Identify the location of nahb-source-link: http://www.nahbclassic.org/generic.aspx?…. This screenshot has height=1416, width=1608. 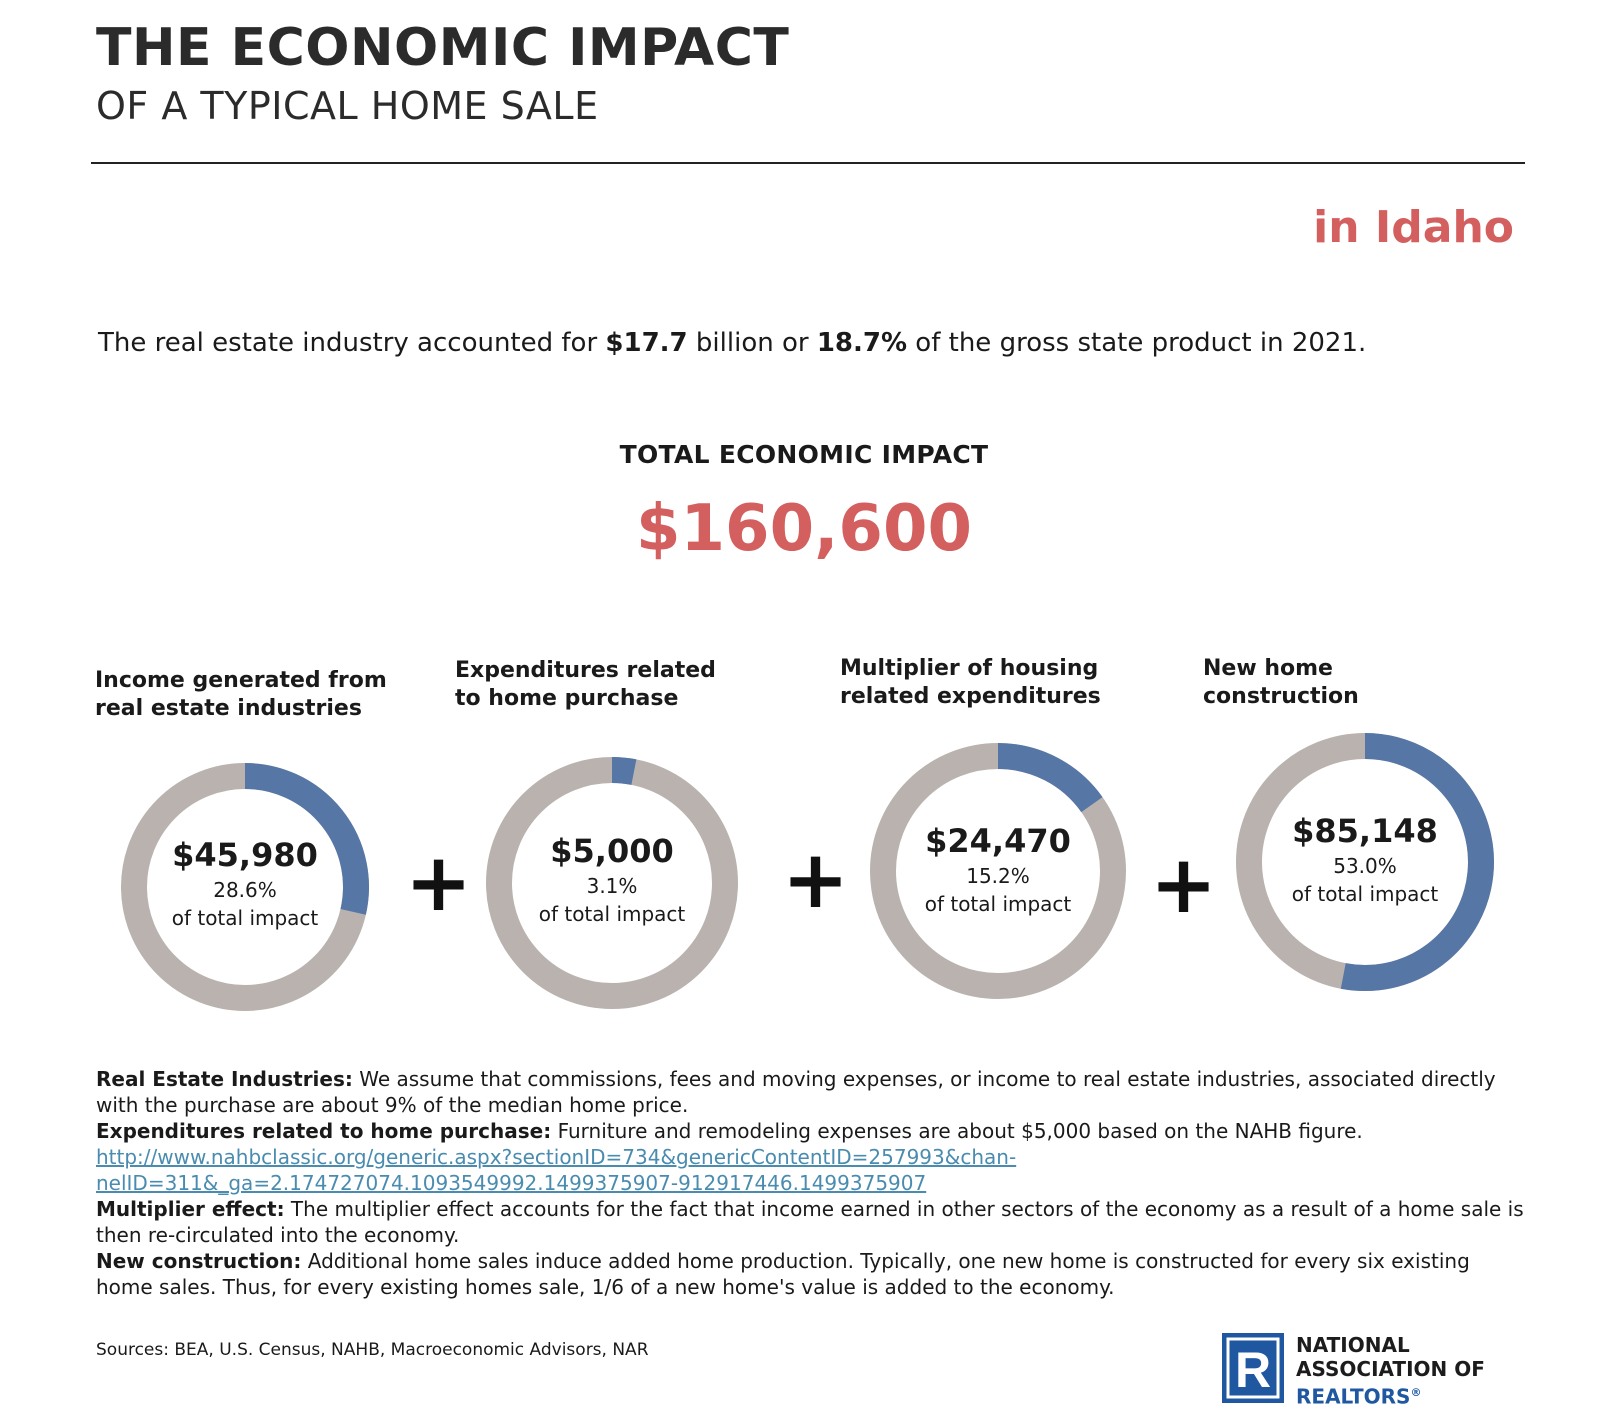
(556, 1157).